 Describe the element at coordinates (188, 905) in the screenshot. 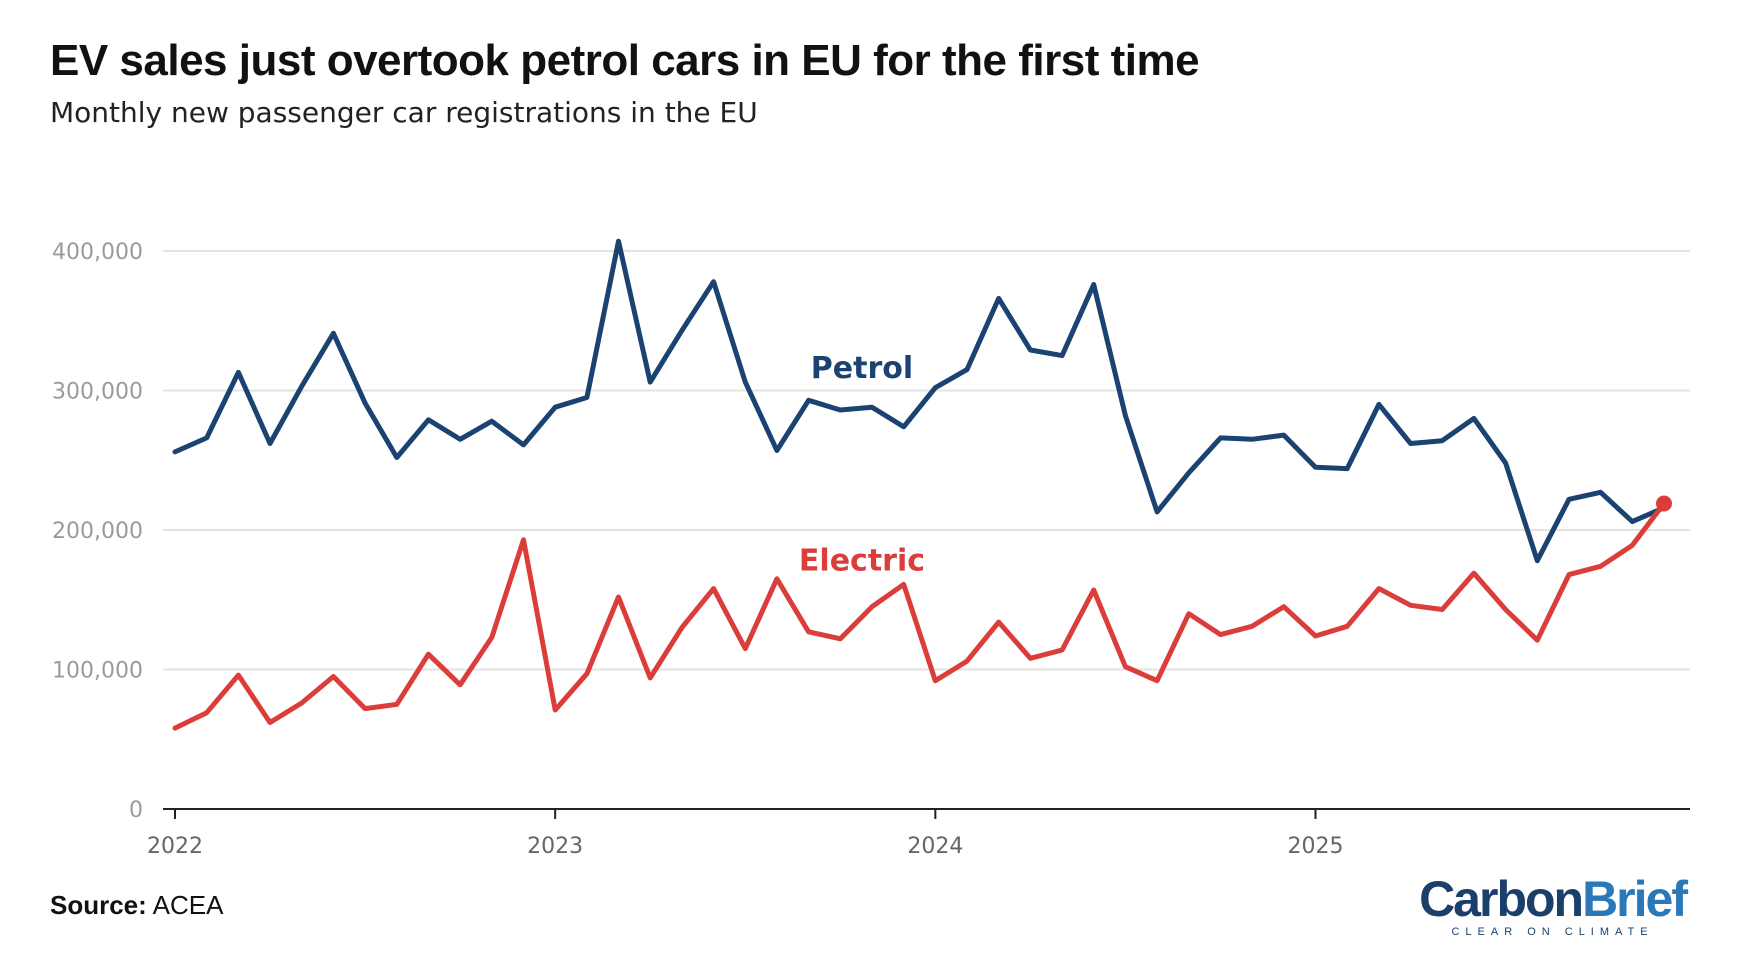

I see `source-value: ACEA` at that location.